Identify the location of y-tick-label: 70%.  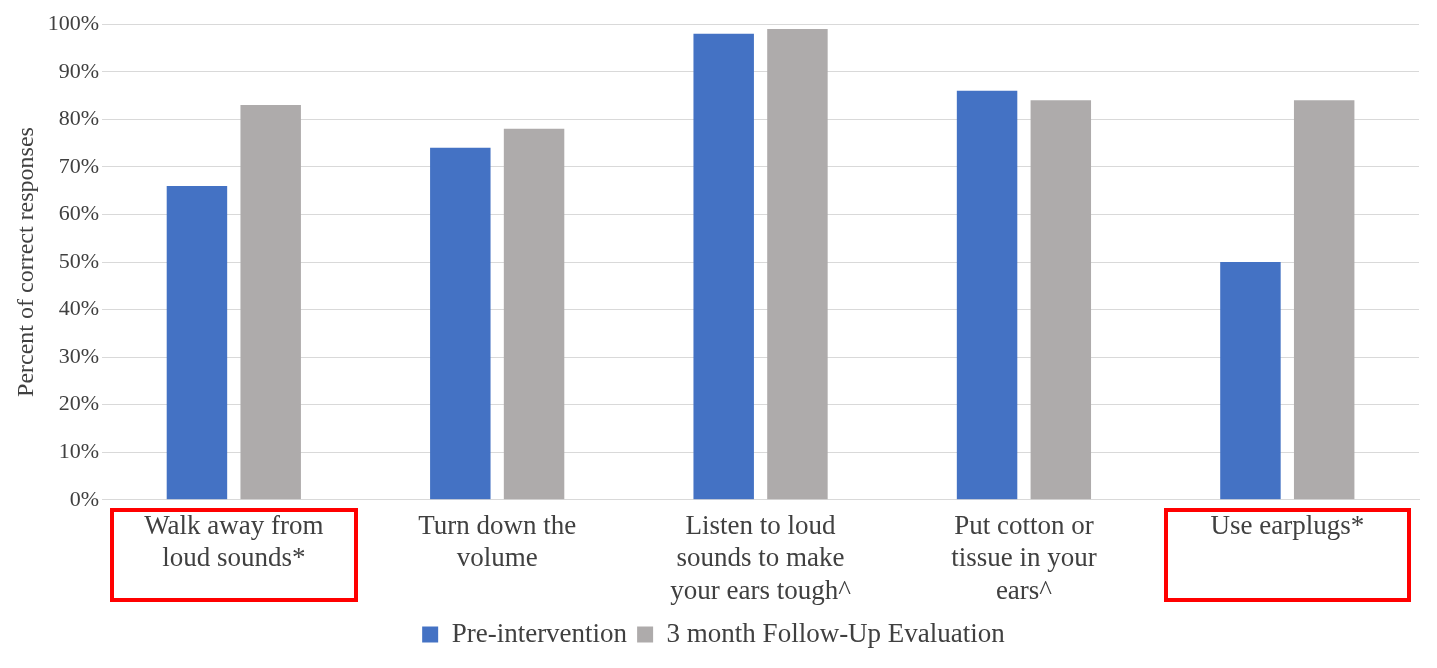
(79, 165).